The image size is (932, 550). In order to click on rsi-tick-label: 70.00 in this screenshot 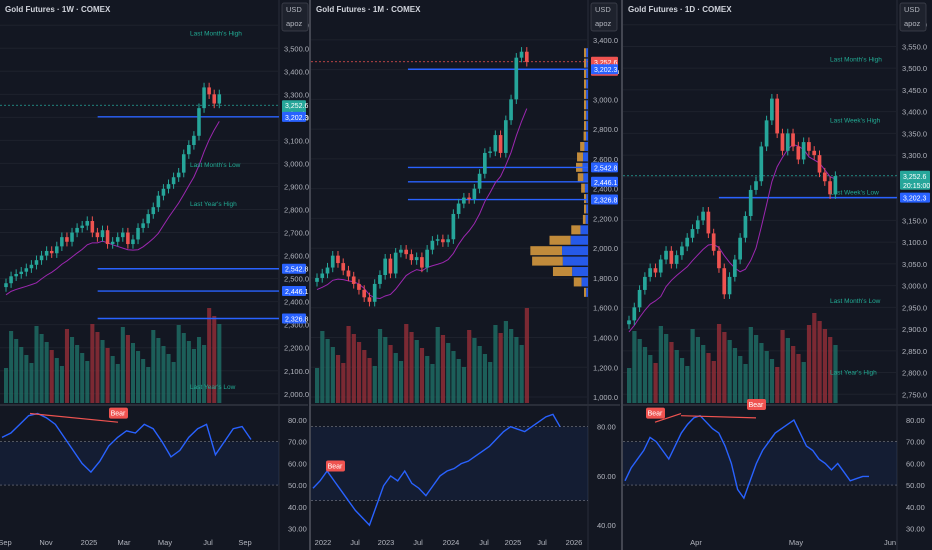, I will do `click(915, 442)`.